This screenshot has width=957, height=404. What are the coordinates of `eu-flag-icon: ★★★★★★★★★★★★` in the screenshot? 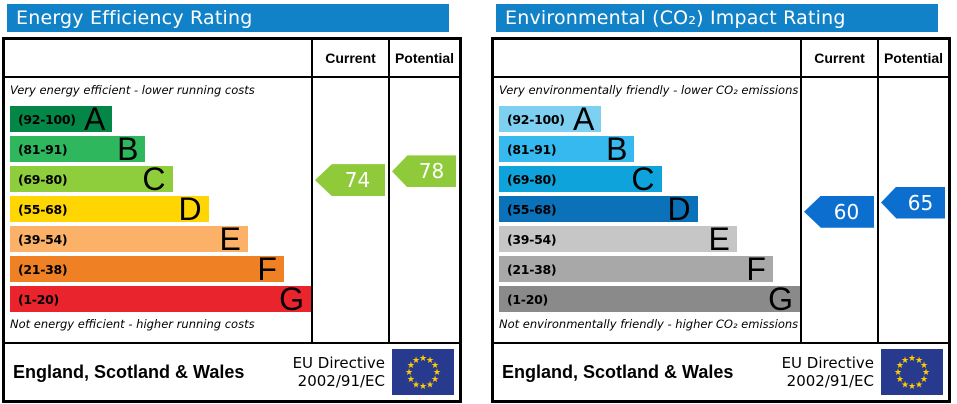 It's located at (423, 372).